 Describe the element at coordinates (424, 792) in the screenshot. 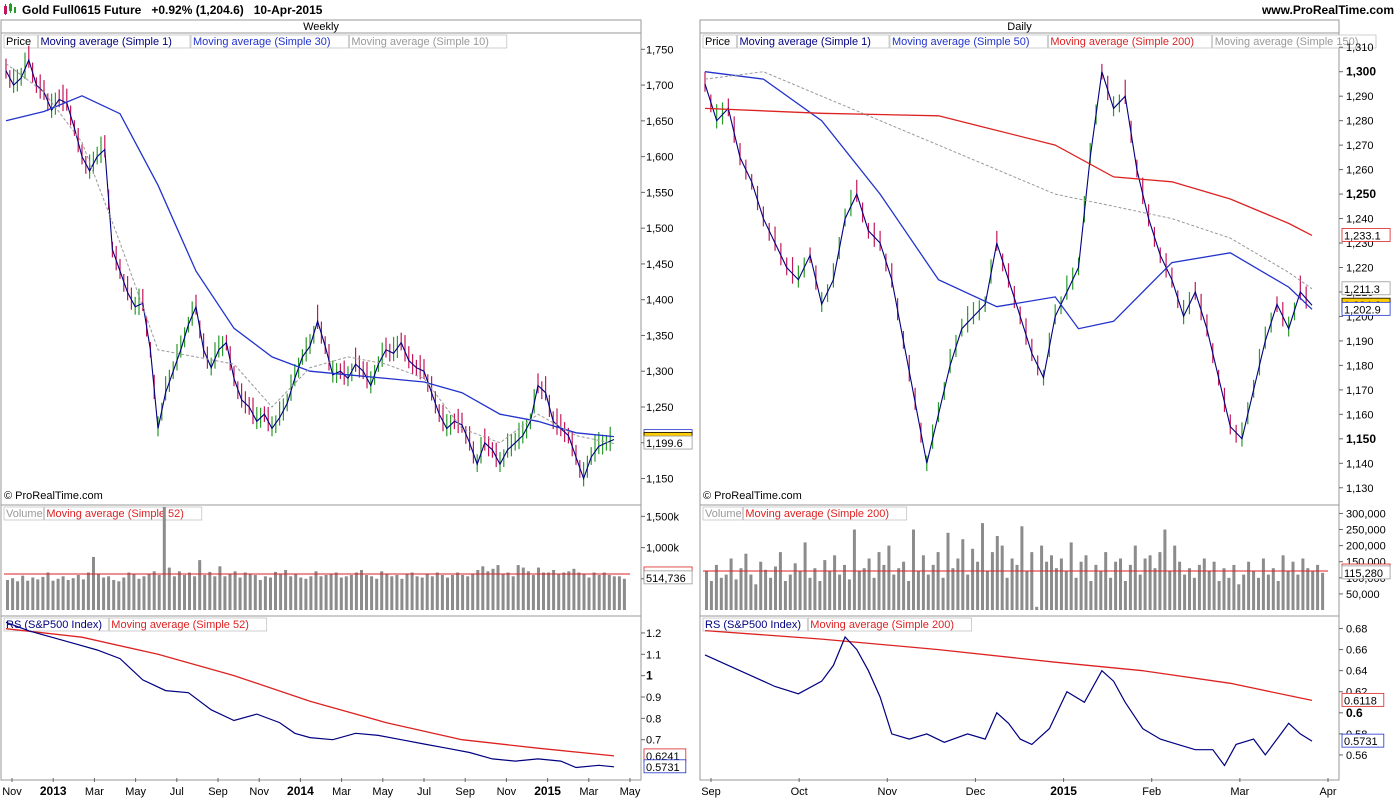

I see `x-tick-label-weekly: Jul` at that location.